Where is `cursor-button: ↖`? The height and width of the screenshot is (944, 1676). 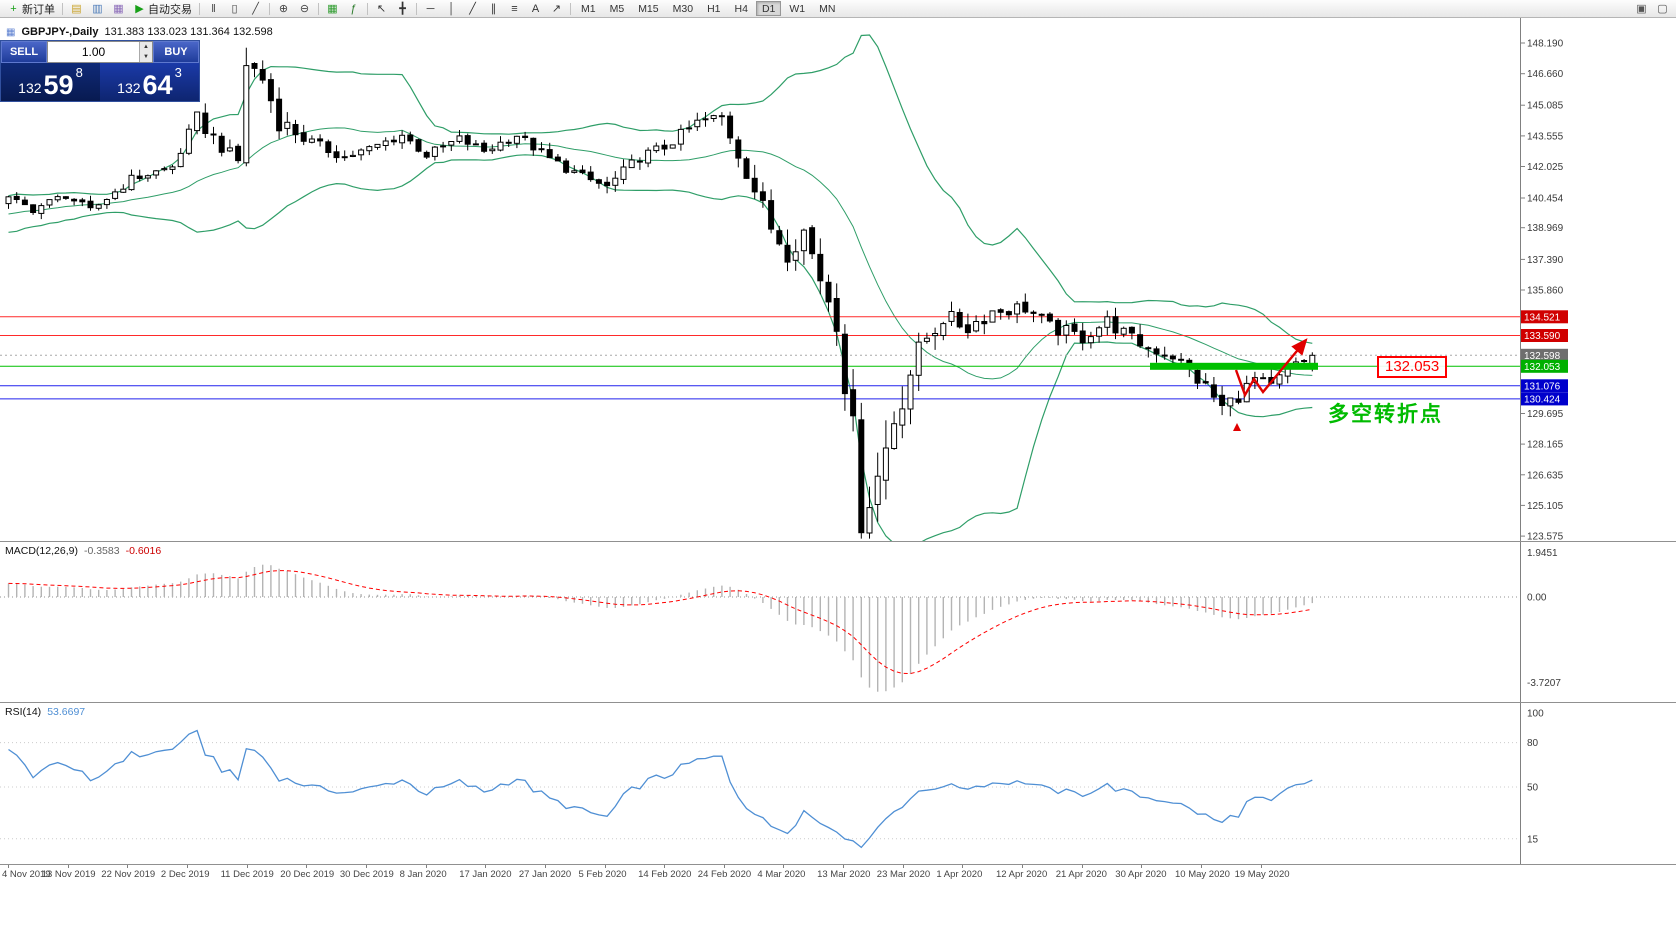 cursor-button: ↖ is located at coordinates (381, 9).